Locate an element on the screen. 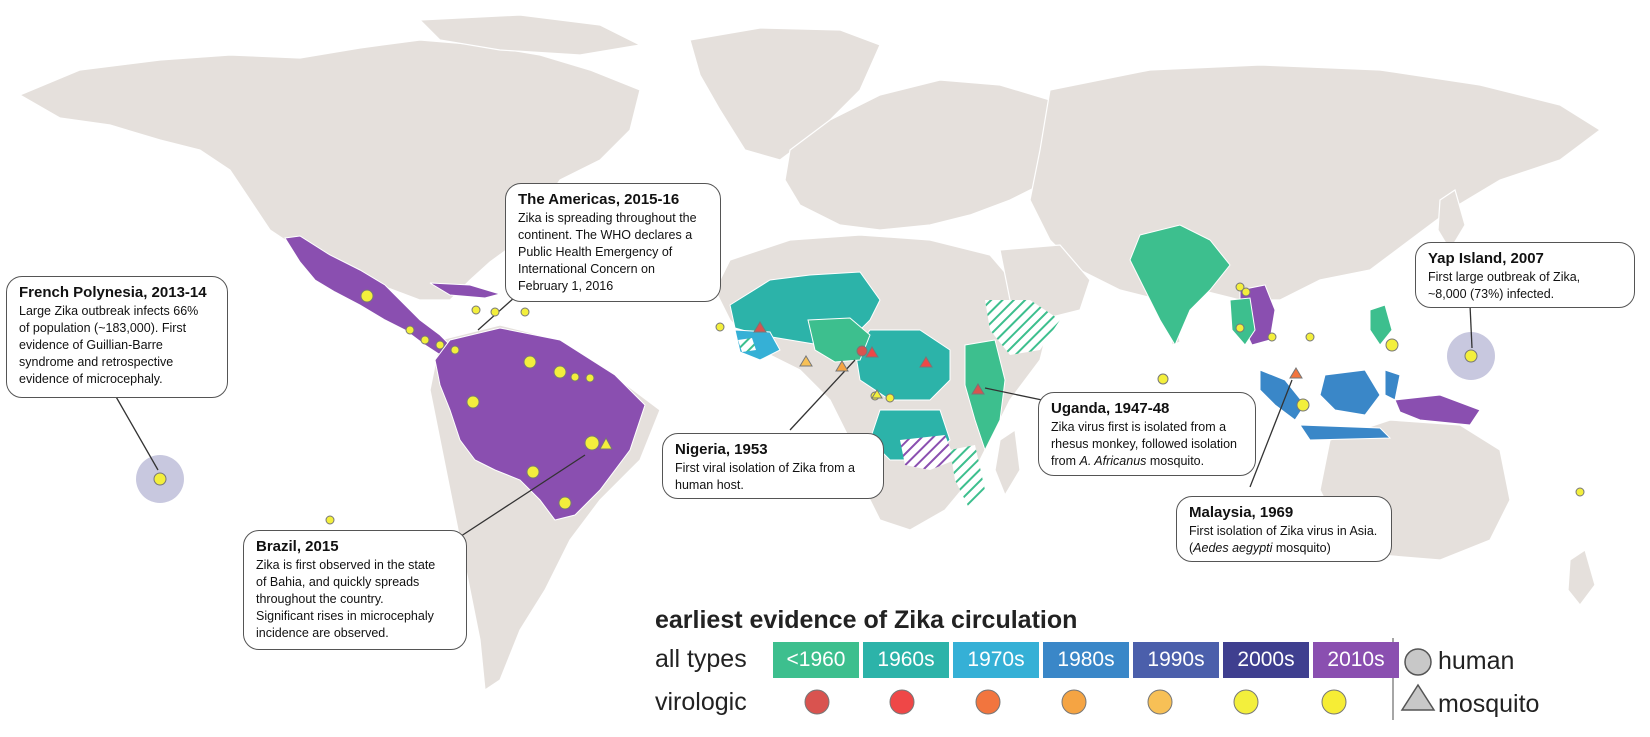 This screenshot has width=1650, height=737. legend-title: earliest evidence of Zika circulation is located at coordinates (866, 620).